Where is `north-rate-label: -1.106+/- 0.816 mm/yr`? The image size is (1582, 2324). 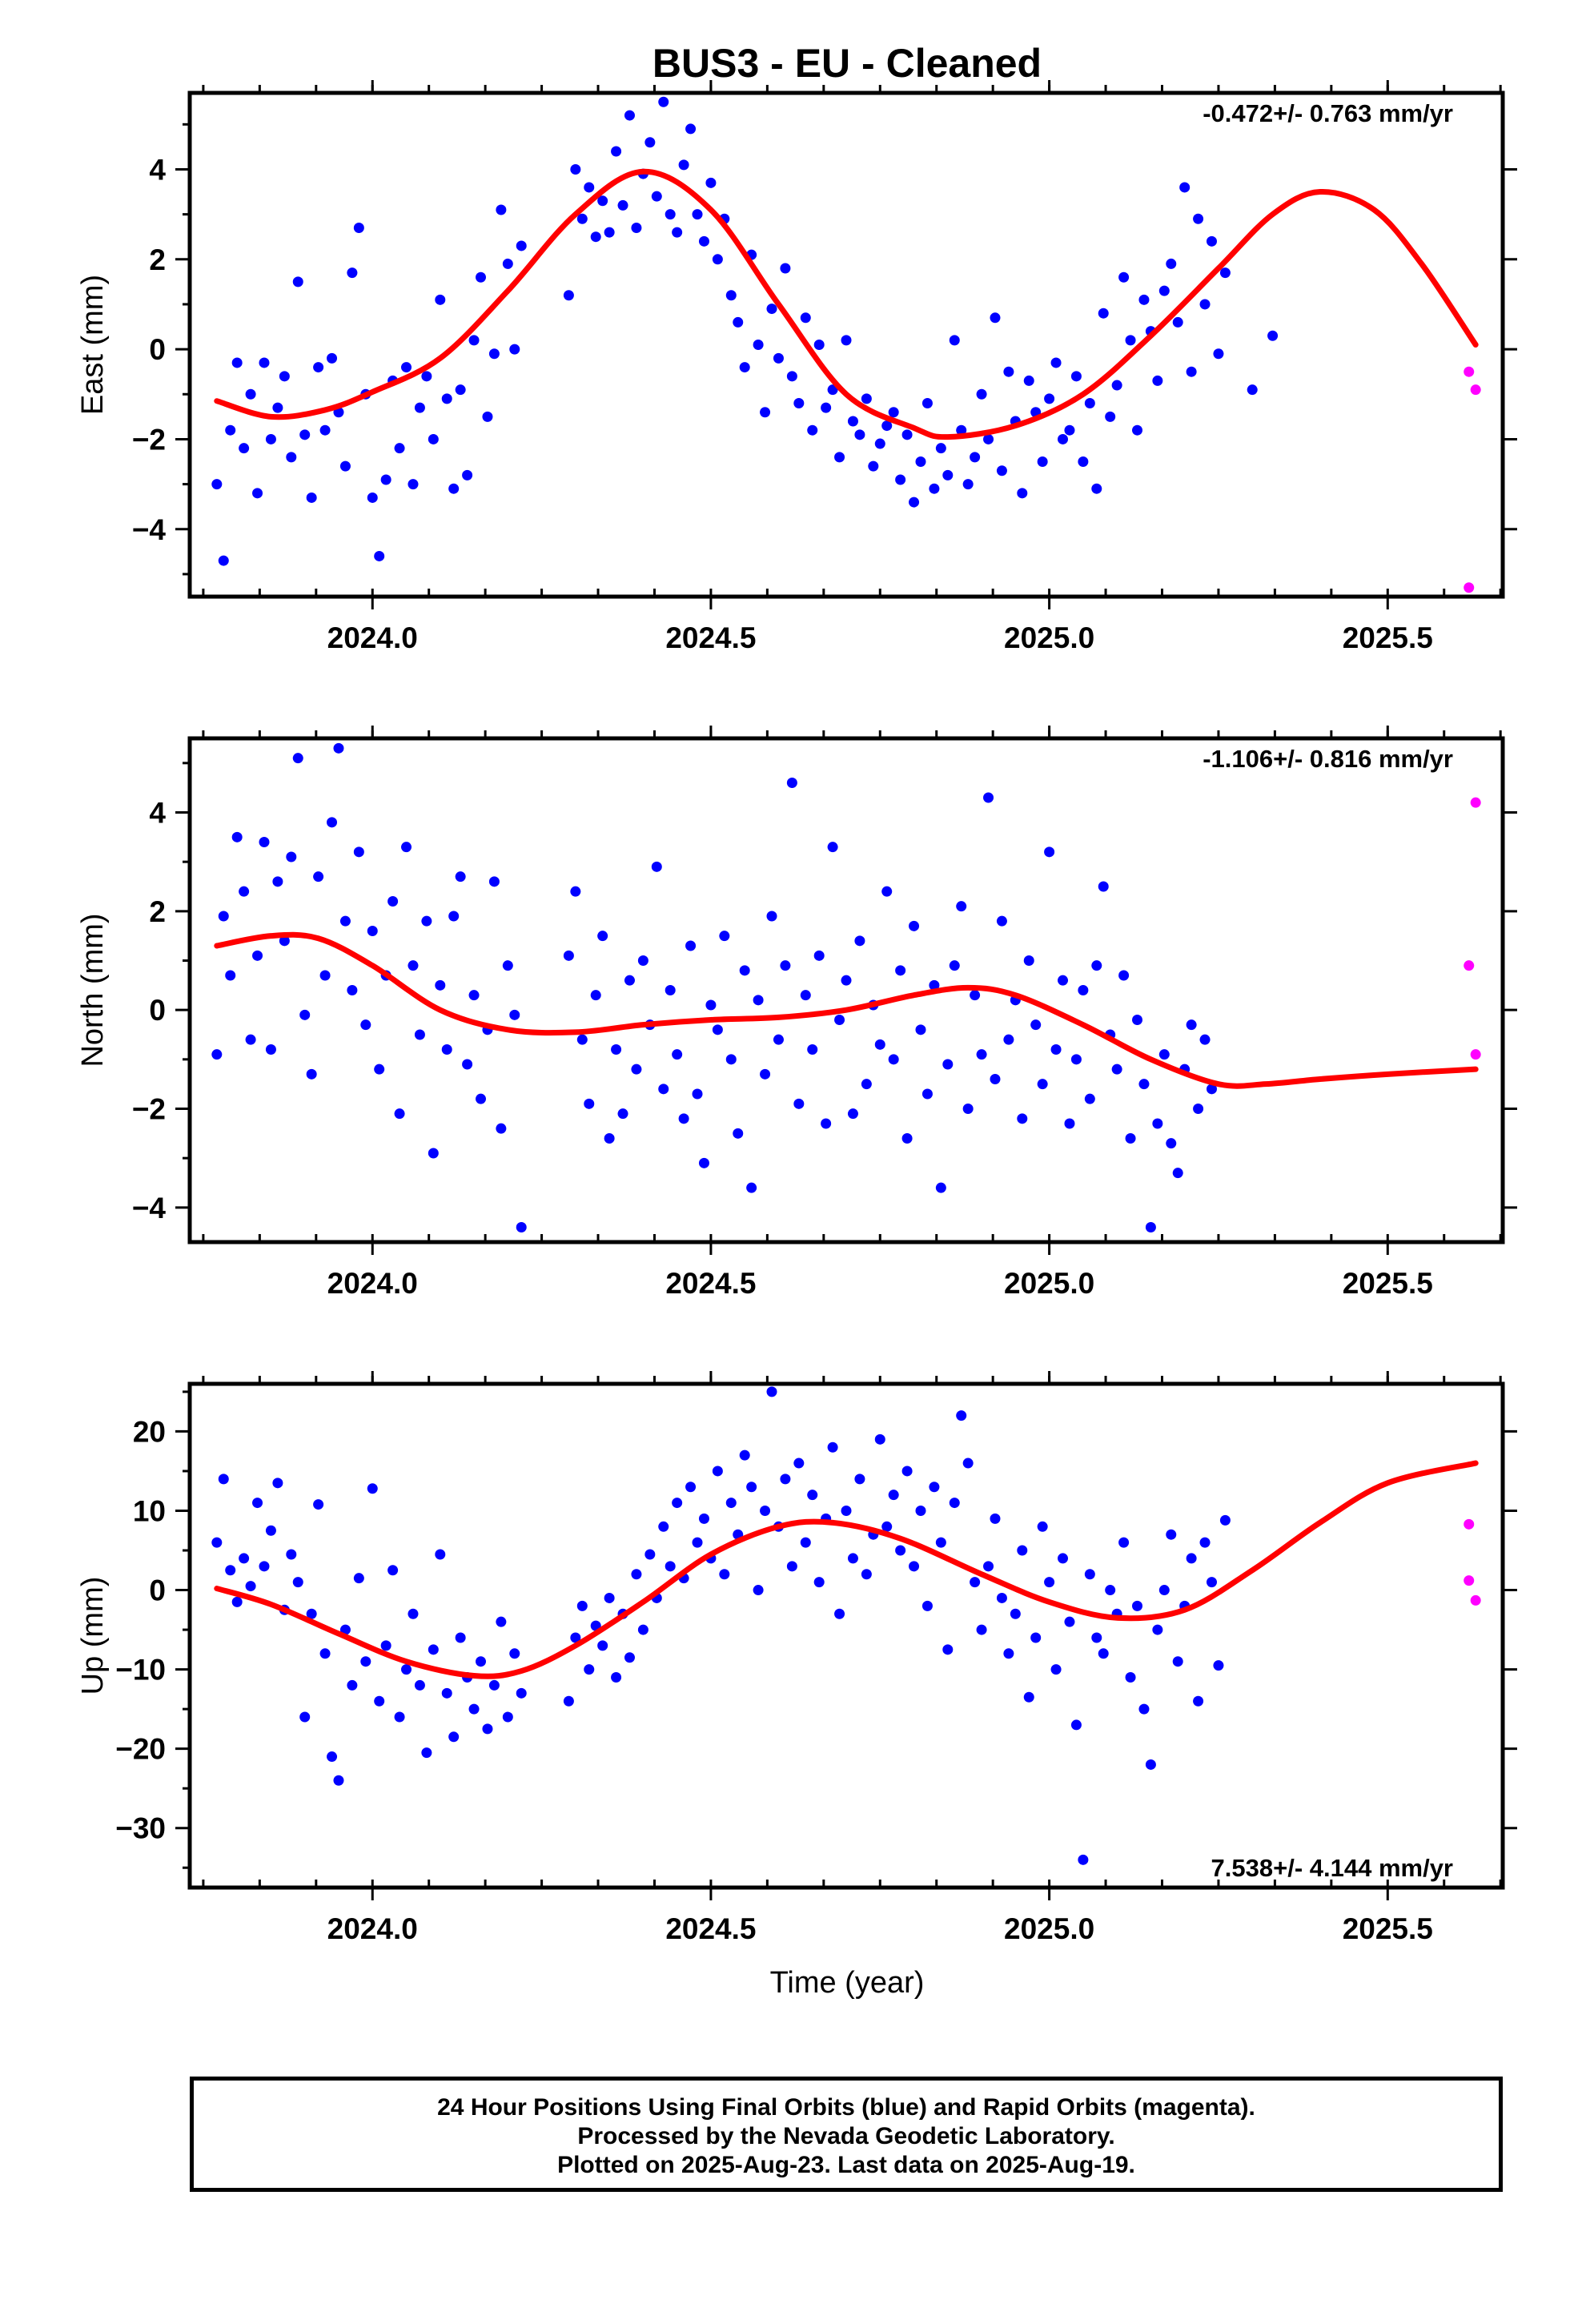
north-rate-label: -1.106+/- 0.816 mm/yr is located at coordinates (1328, 759).